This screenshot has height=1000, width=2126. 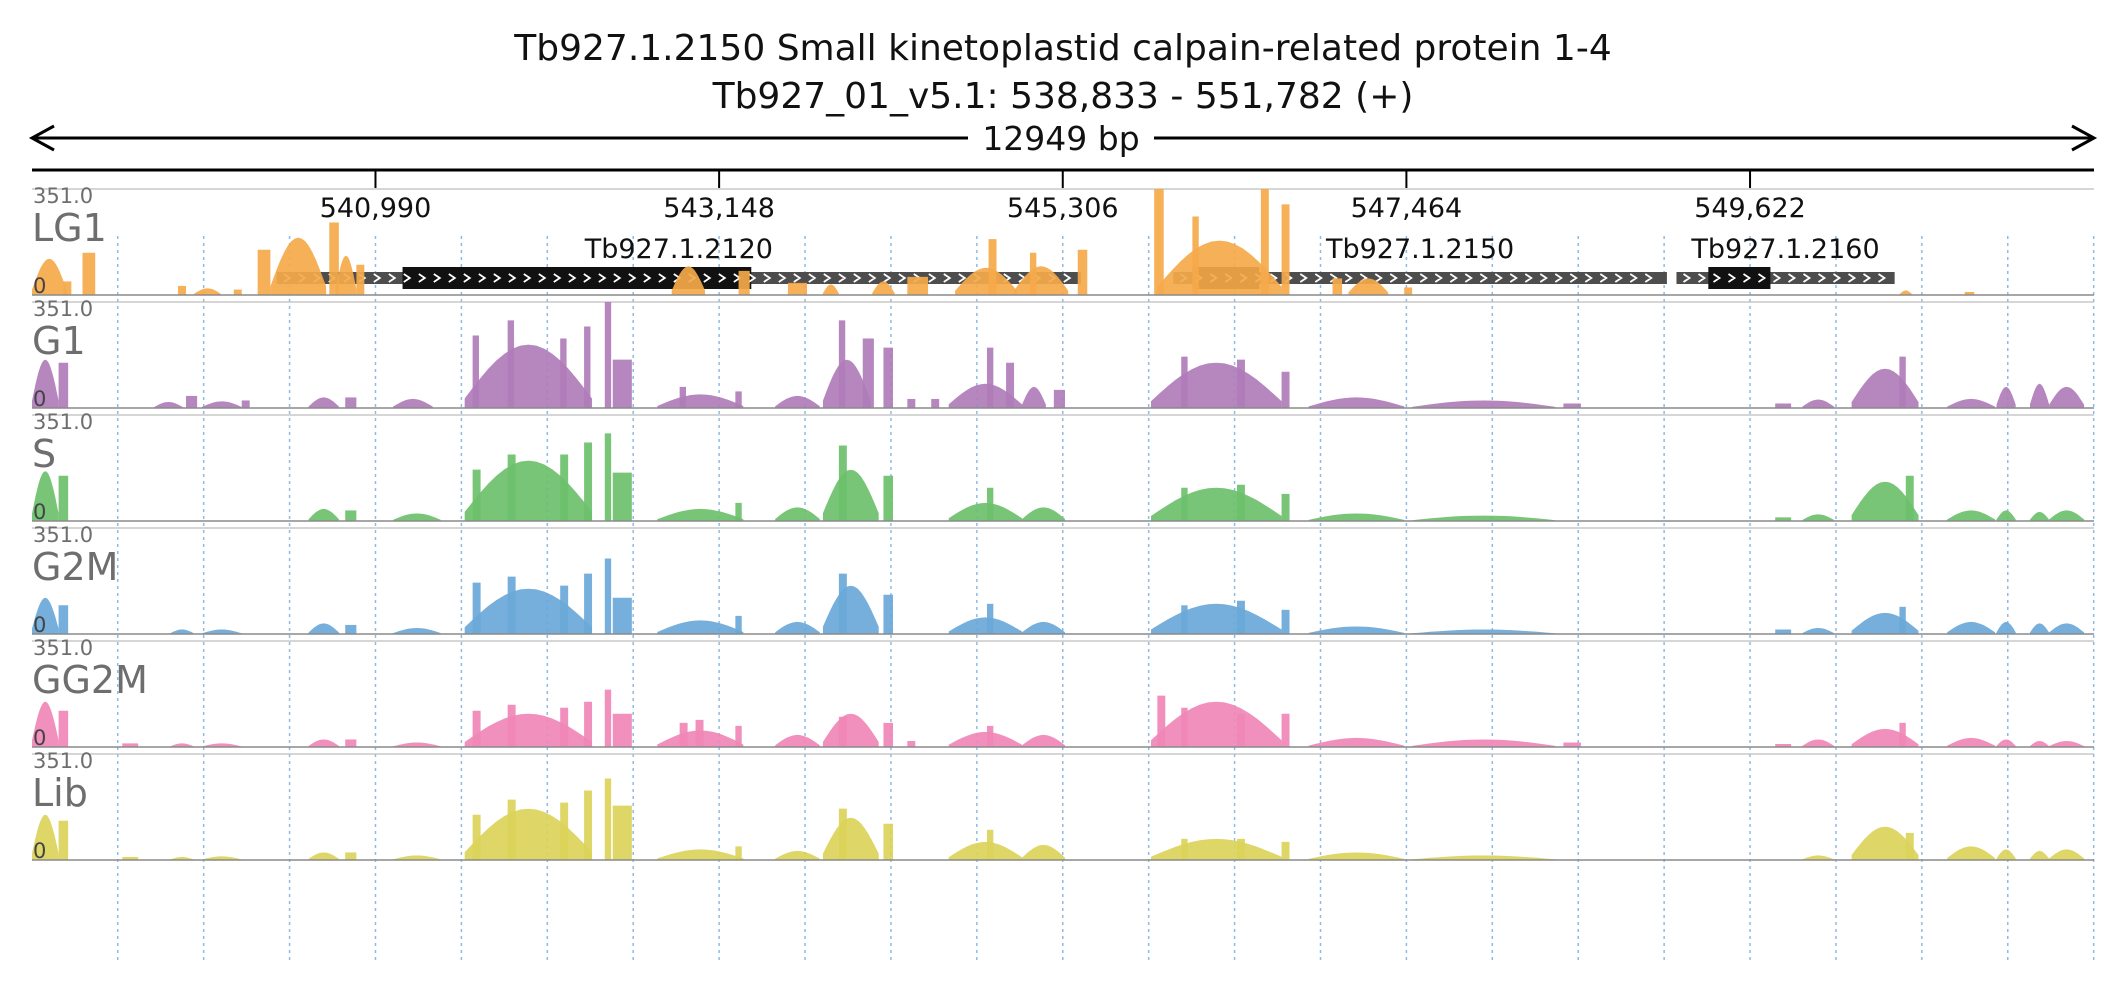 I want to click on track-lg1: 351.0 0 LG1, so click(x=1063, y=241).